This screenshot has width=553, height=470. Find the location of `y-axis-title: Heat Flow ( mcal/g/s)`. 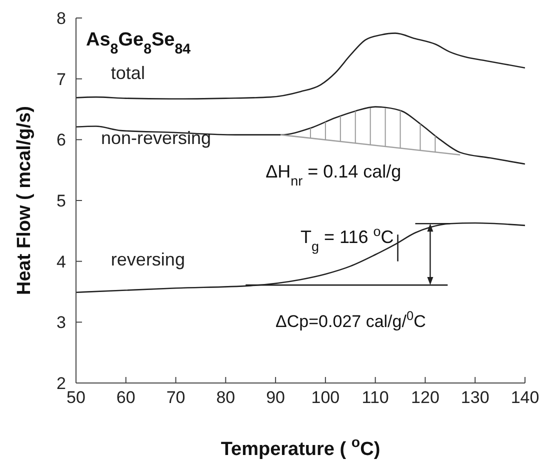

y-axis-title: Heat Flow ( mcal/g/s) is located at coordinates (24, 200).